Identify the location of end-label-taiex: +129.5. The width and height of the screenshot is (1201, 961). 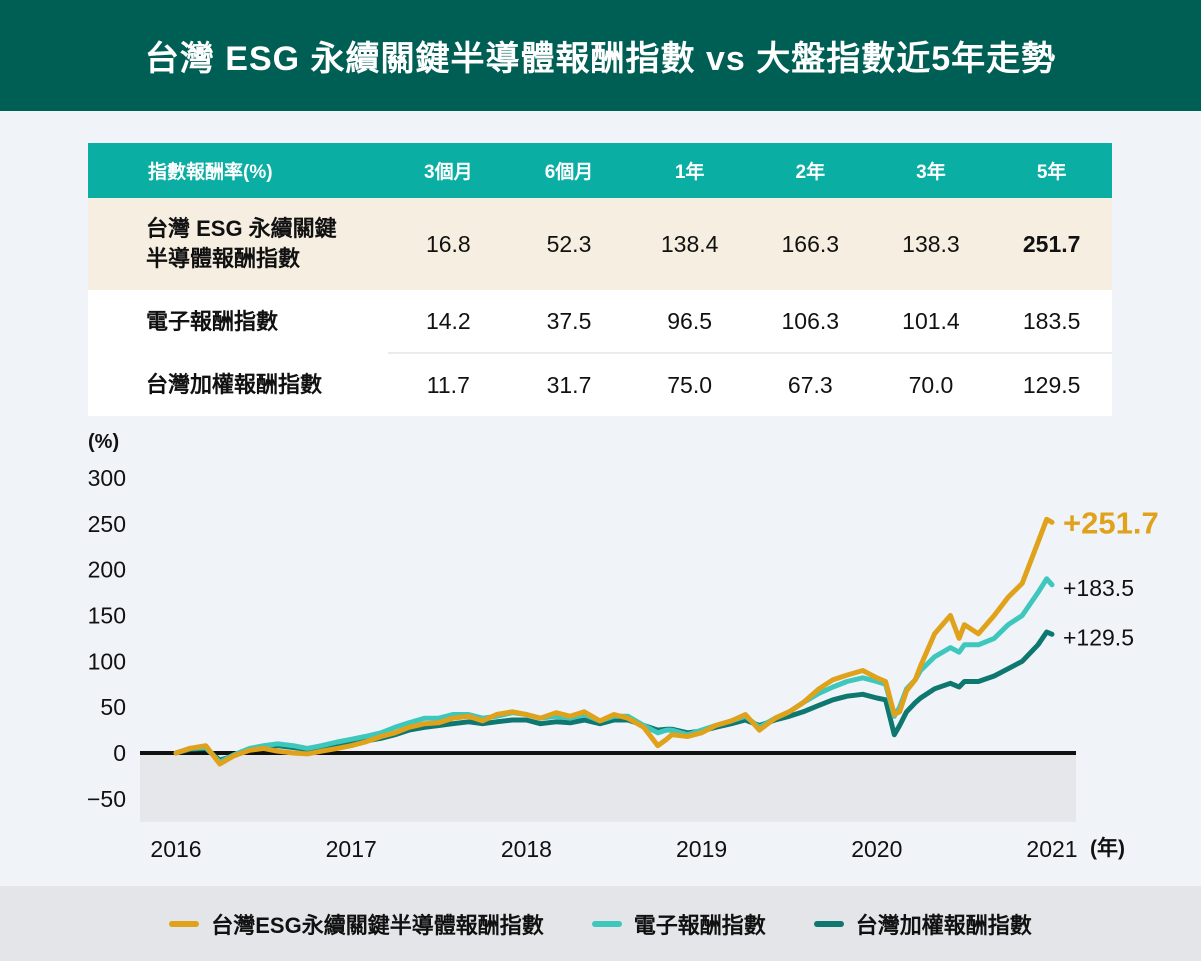
(1098, 637).